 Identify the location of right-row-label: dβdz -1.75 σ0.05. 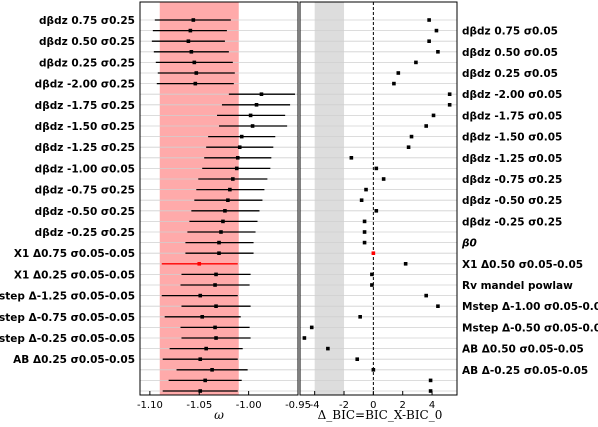
(512, 116).